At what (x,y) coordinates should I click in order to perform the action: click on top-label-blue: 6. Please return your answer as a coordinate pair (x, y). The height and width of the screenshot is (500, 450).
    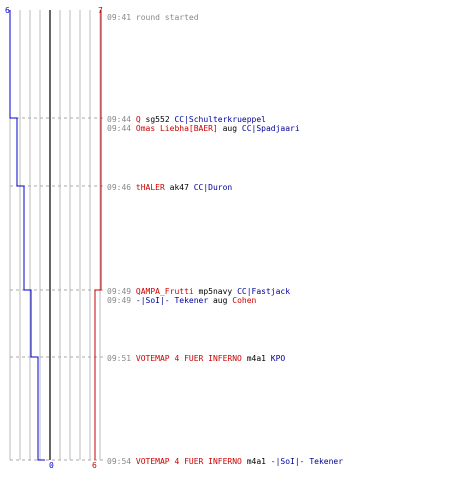
    Looking at the image, I should click on (7, 10).